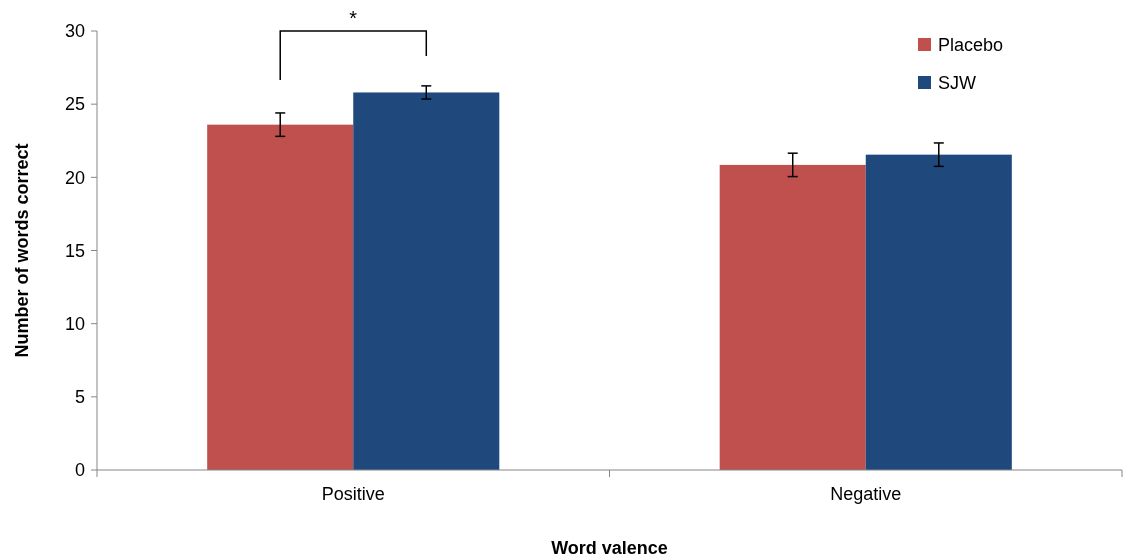  Describe the element at coordinates (609, 548) in the screenshot. I see `x-axis-title: Word valence` at that location.